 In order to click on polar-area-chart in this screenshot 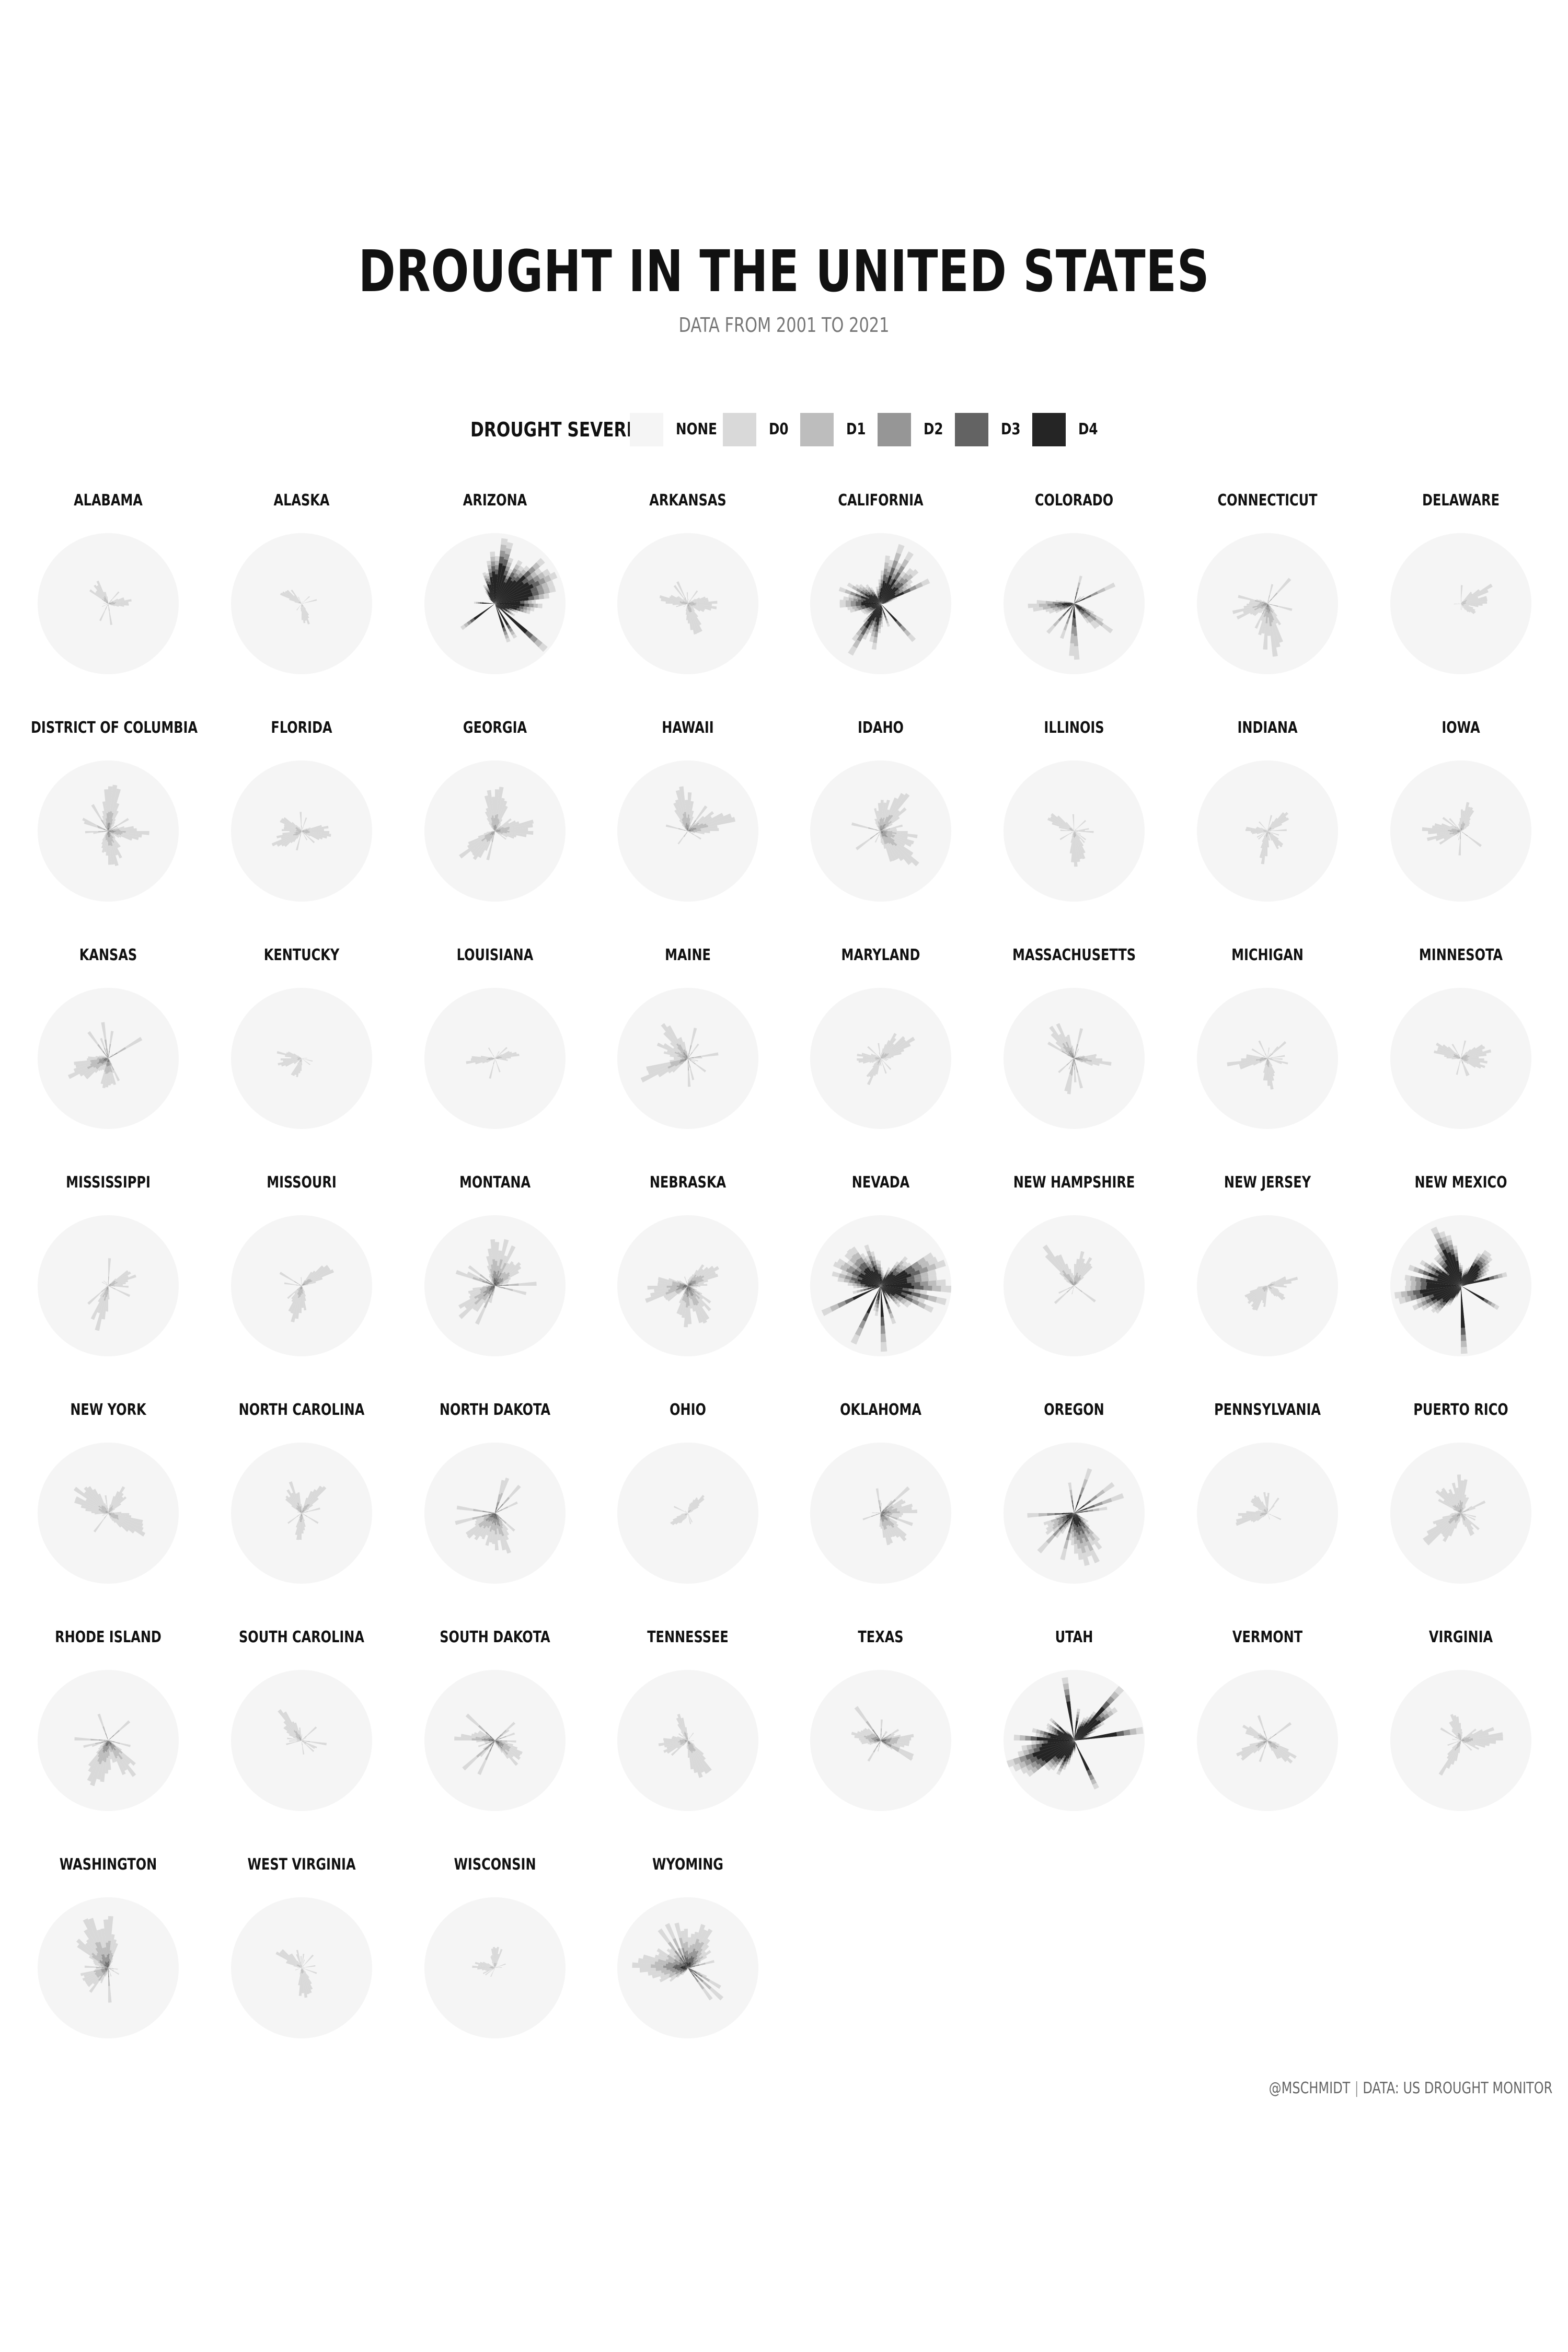, I will do `click(495, 1058)`.